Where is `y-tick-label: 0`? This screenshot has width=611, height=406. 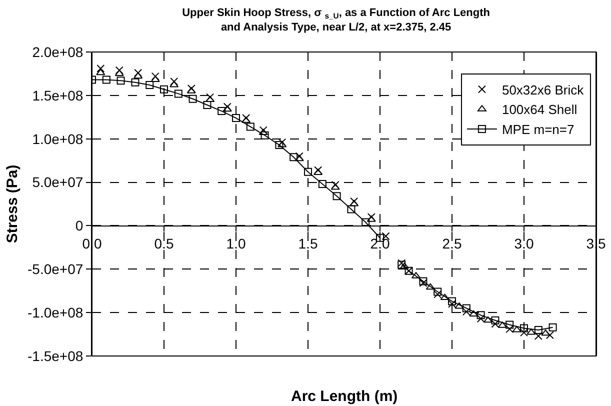
y-tick-label: 0 is located at coordinates (79, 226).